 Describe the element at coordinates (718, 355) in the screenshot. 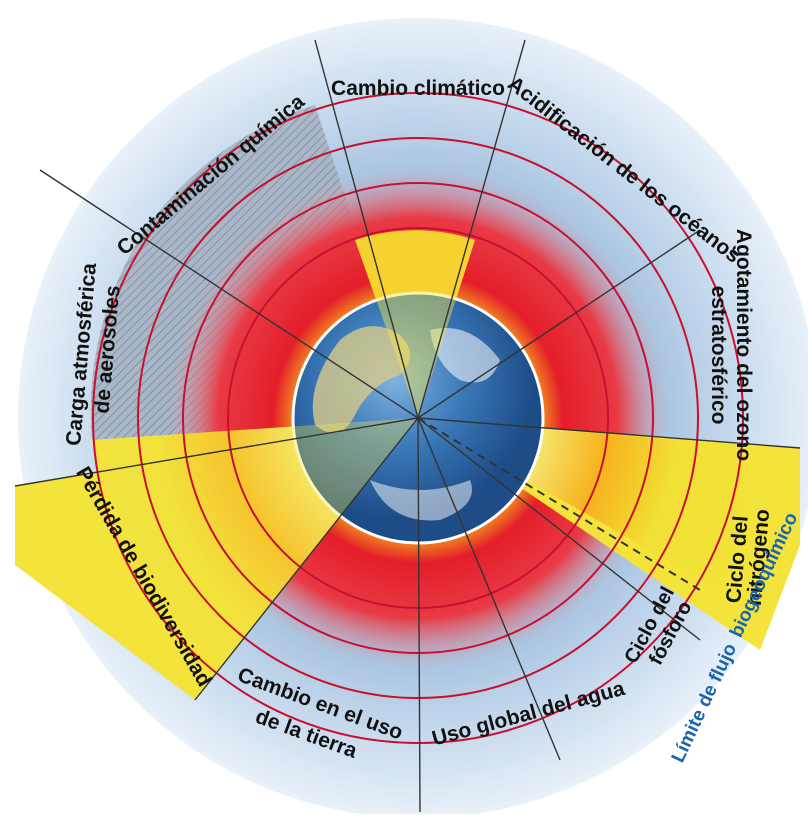

I see `label-ozono-2: estratosférico` at that location.